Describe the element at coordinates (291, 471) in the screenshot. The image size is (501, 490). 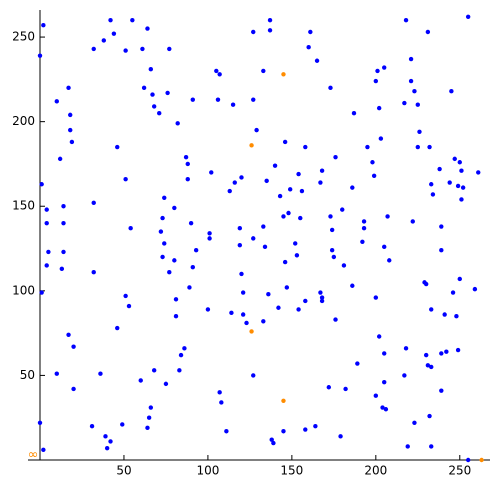
I see `x-tick-label: 150` at that location.